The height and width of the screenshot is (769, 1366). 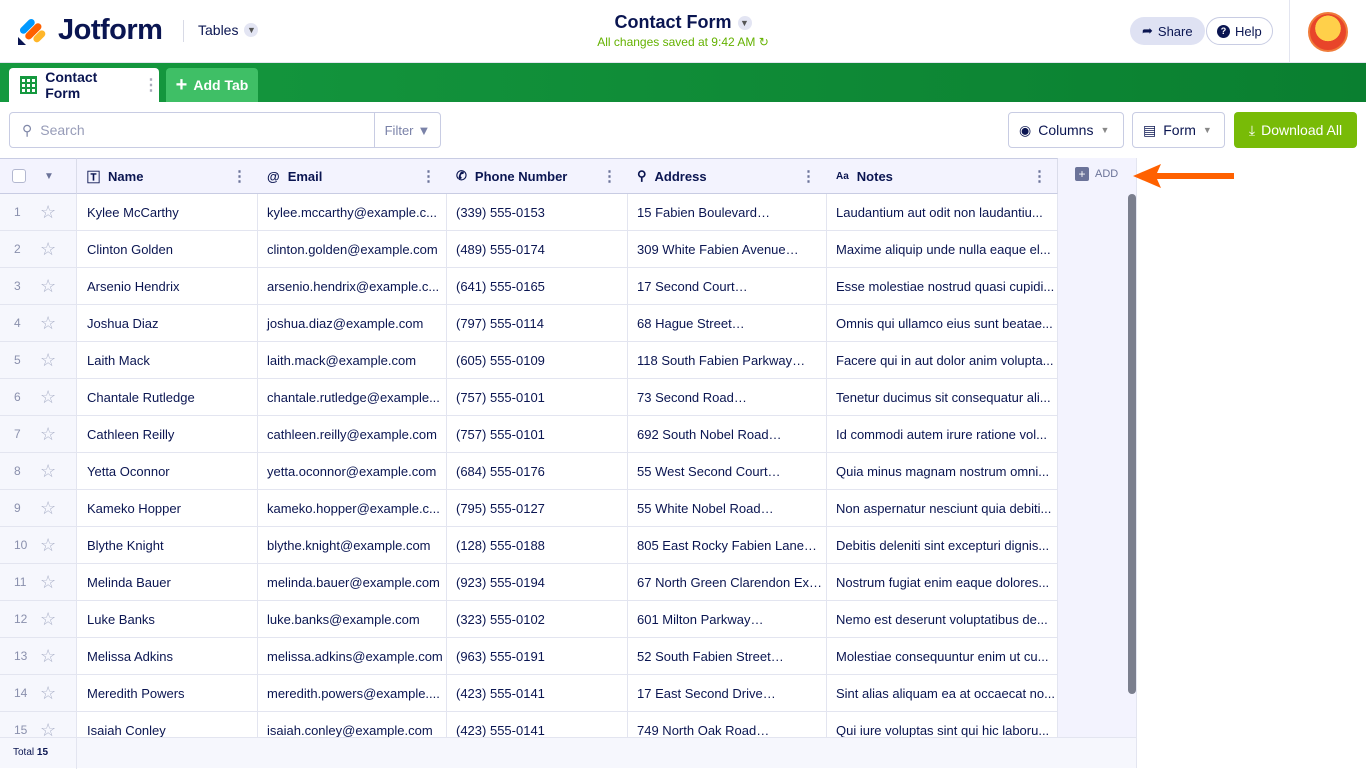 What do you see at coordinates (727, 176) in the screenshot?
I see `column-header-address: ⚲ Address ⋮` at bounding box center [727, 176].